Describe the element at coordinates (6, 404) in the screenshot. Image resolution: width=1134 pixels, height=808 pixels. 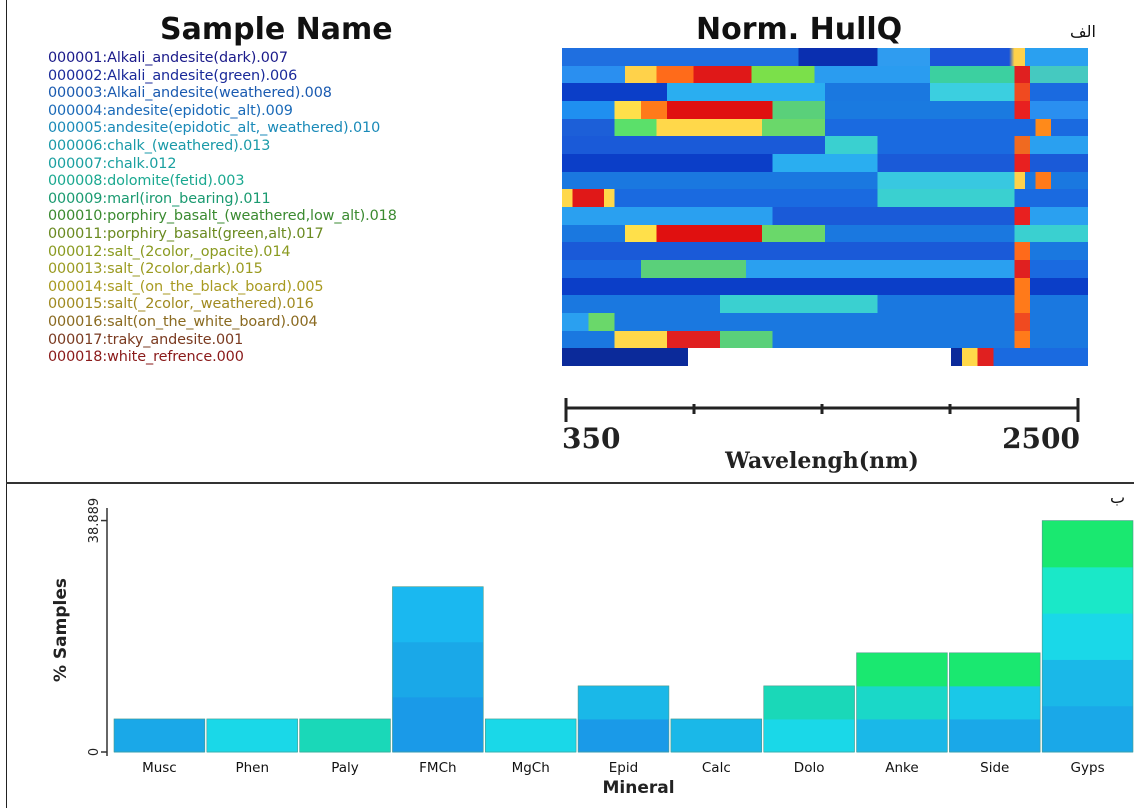
I see `frame-left-border` at that location.